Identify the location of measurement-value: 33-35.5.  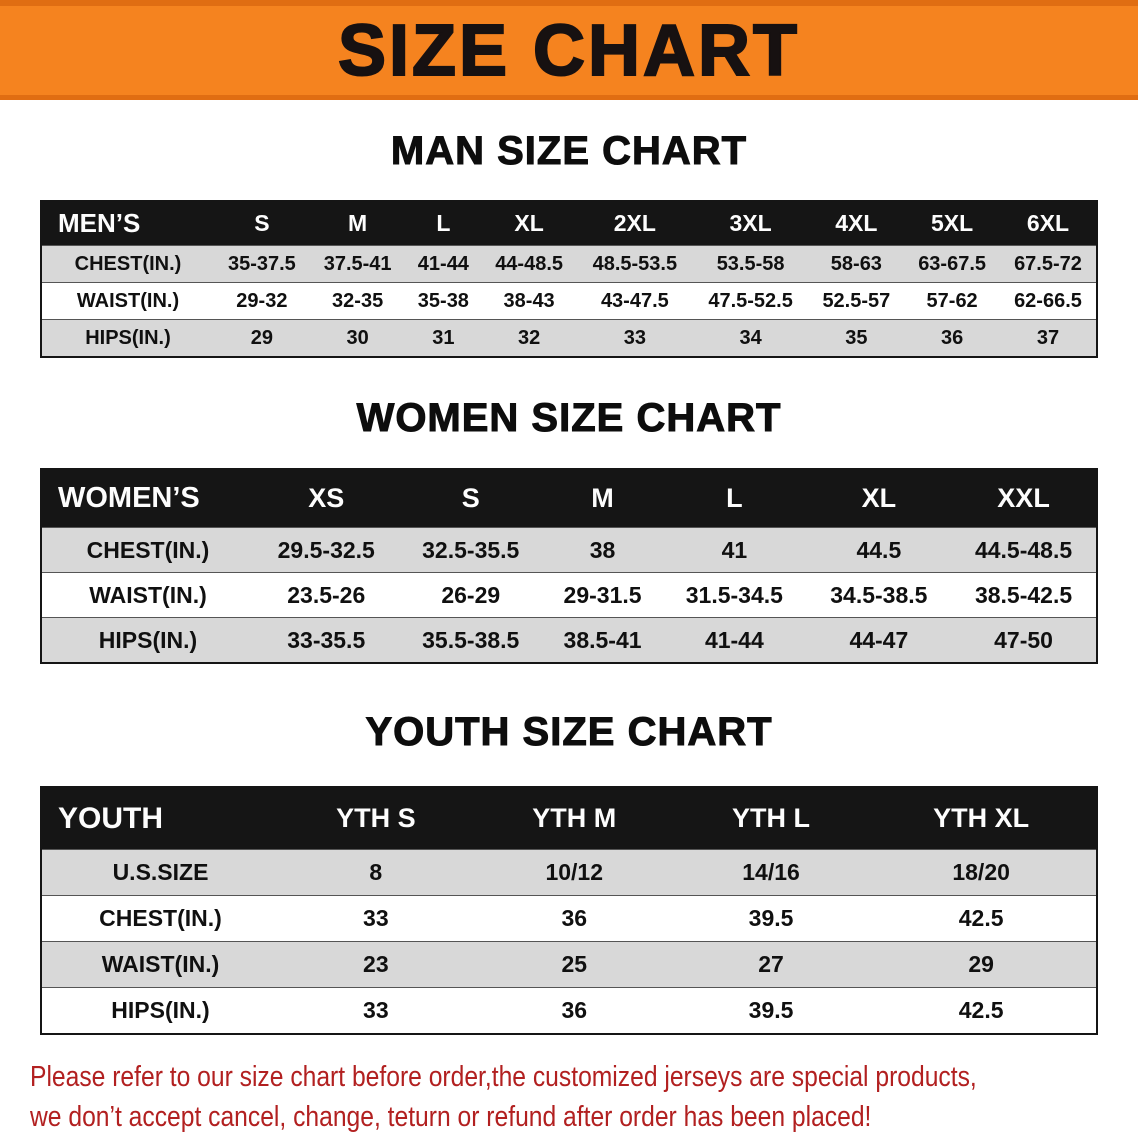
(326, 639).